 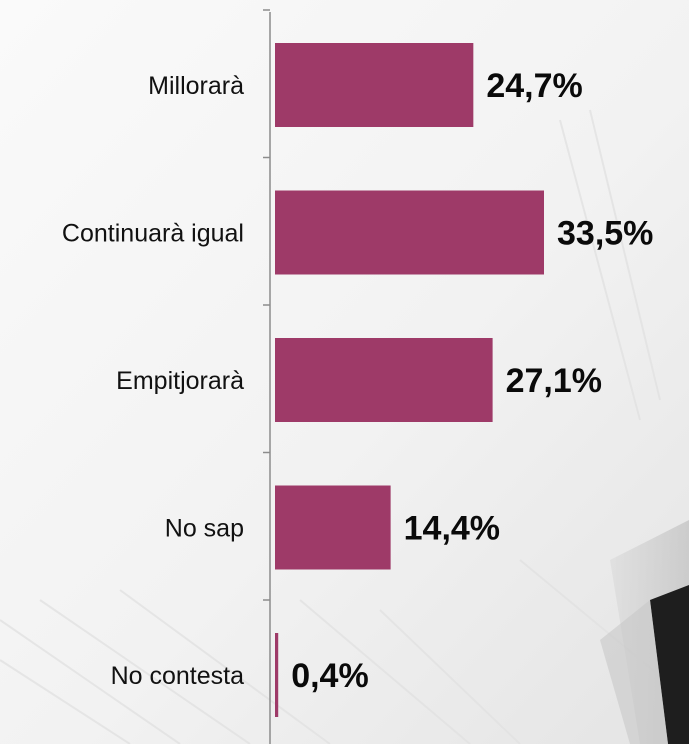 What do you see at coordinates (452, 529) in the screenshot?
I see `data-label: 14,4%` at bounding box center [452, 529].